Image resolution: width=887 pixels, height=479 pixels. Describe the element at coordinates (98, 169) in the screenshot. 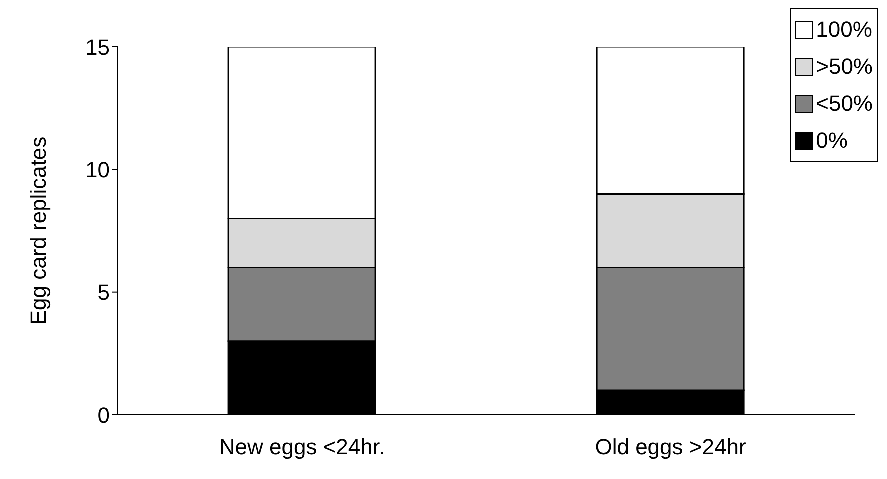

I see `y-tick-label: 10` at that location.